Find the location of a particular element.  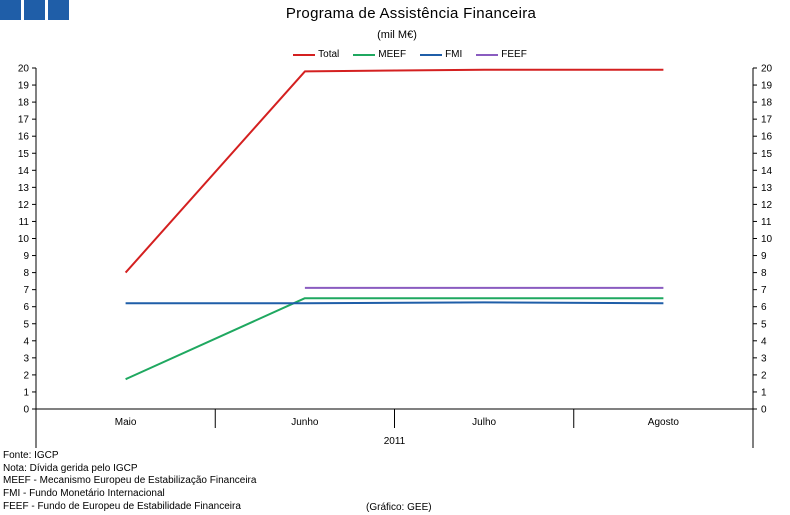

y-tick-label-left: 3 is located at coordinates (26, 358).